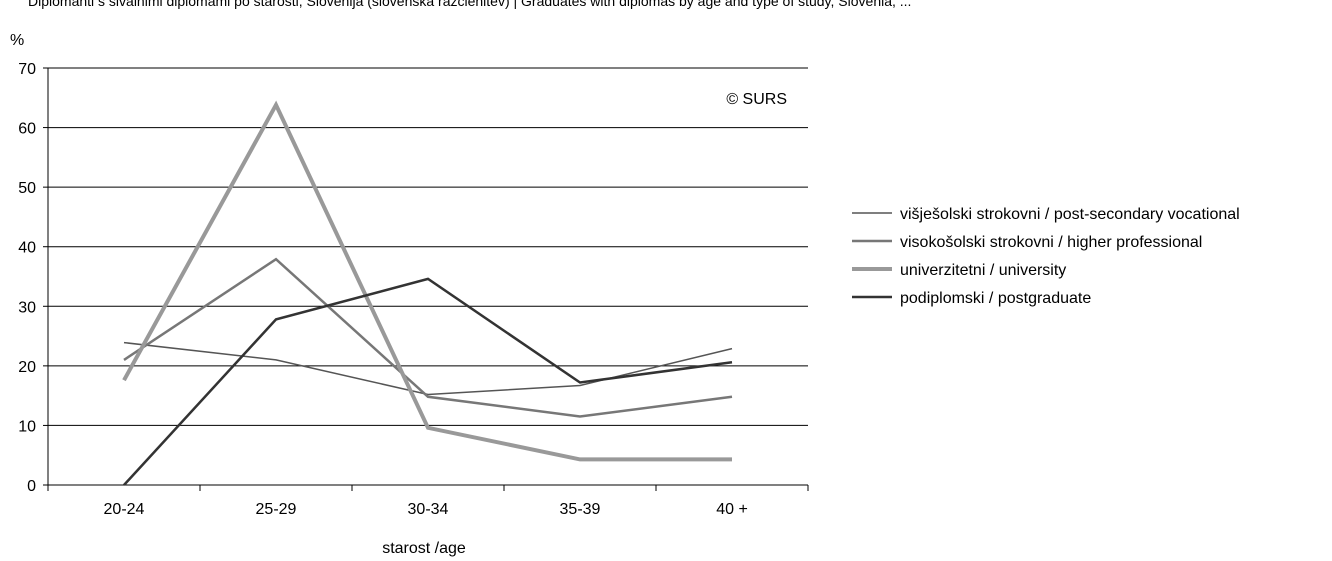  I want to click on y-tick-labels: 0 10 20 30 40 50 60 70, so click(27, 278).